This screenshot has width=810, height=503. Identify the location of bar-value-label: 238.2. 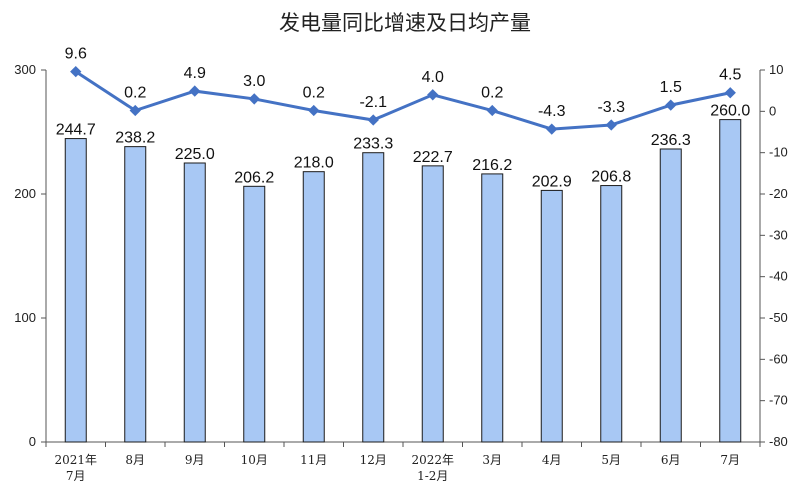
(135, 138).